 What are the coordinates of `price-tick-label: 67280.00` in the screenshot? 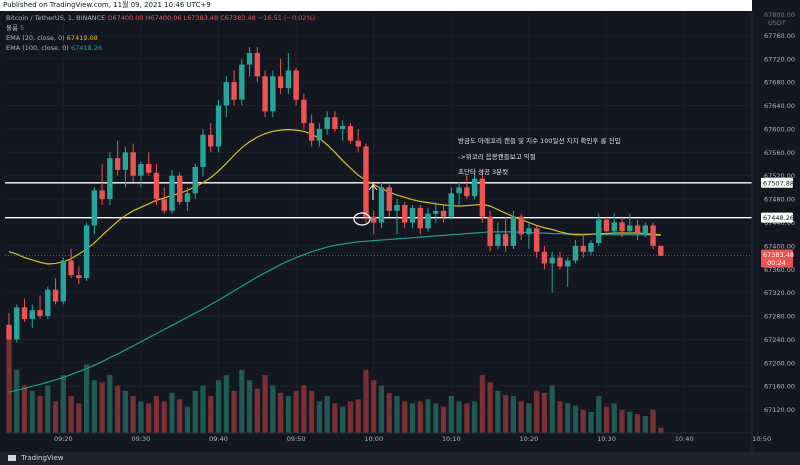 It's located at (779, 317).